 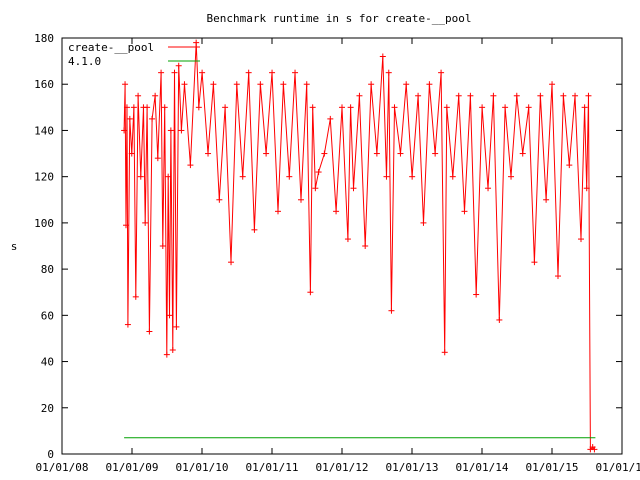 I want to click on x-tick-label: 01/01/12, so click(x=342, y=467).